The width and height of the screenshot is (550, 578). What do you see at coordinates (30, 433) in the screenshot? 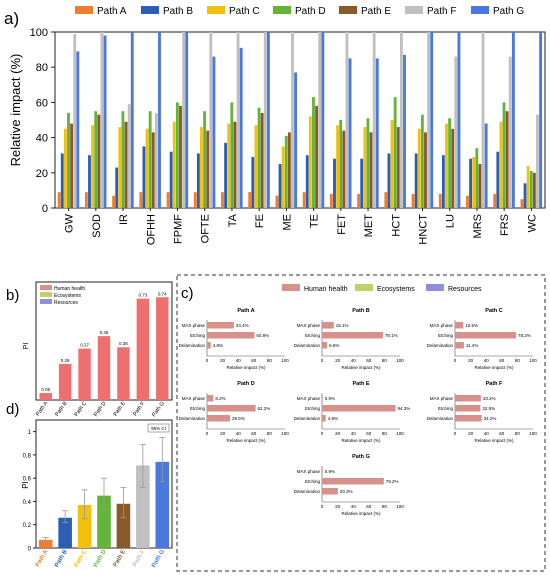
I see `panel-d-y-tick-label: 1` at bounding box center [30, 433].